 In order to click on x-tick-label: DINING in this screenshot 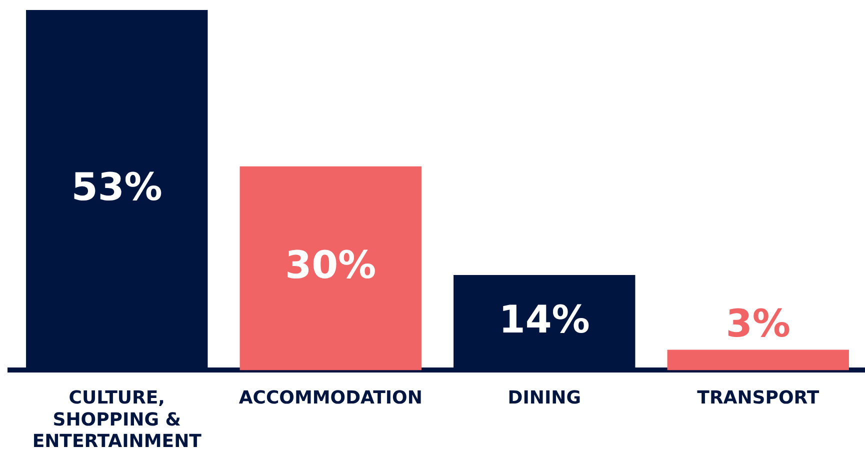, I will do `click(544, 398)`.